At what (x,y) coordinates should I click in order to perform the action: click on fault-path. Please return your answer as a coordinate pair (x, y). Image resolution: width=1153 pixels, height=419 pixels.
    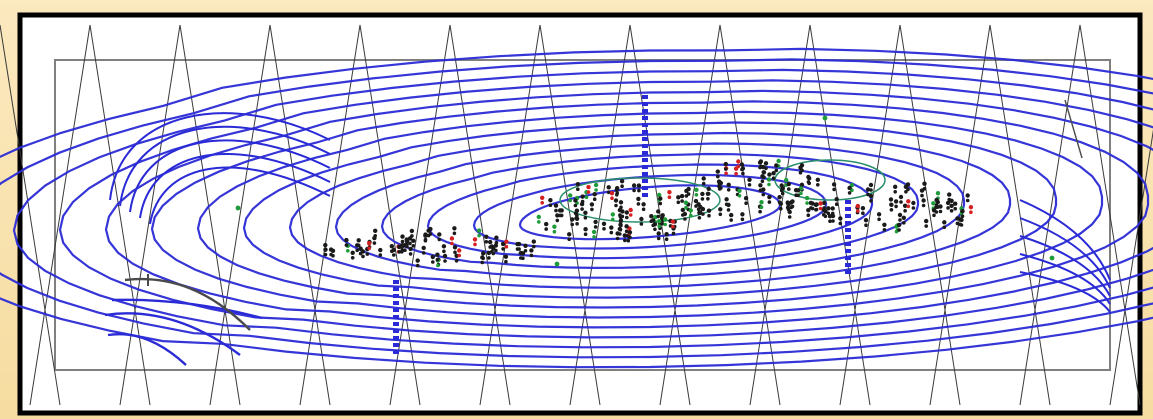
    Looking at the image, I should click on (187, 304).